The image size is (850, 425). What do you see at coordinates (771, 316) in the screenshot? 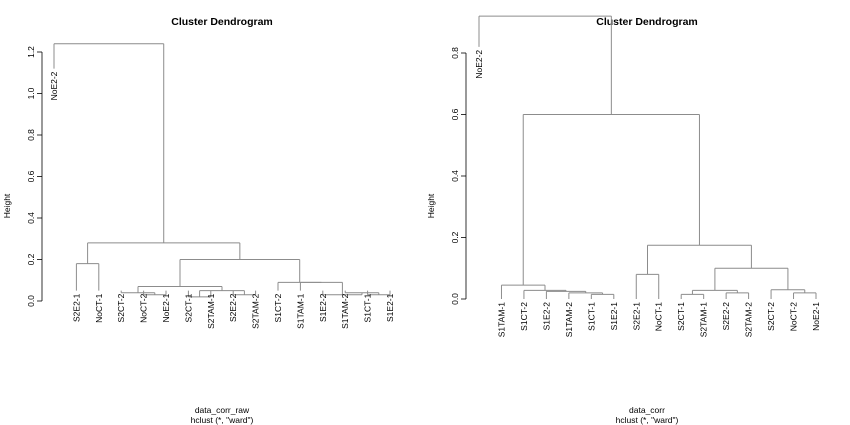
I see `right-leaf-label: S2CT-2` at bounding box center [771, 316].